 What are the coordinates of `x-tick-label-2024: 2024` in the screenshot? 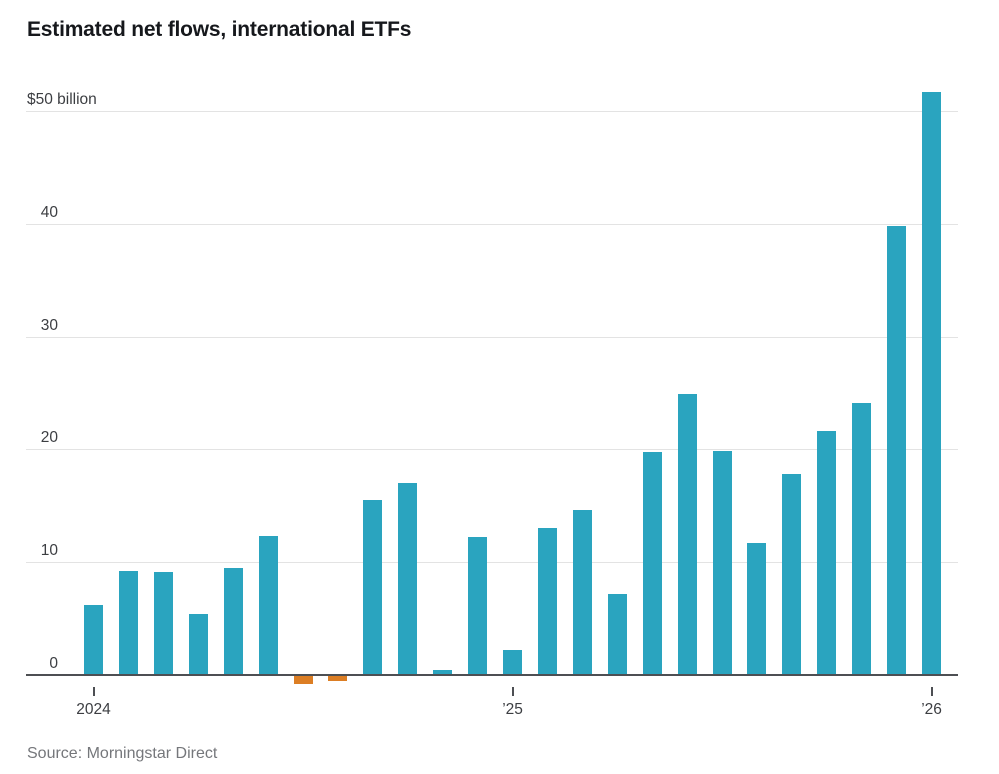 It's located at (93, 709).